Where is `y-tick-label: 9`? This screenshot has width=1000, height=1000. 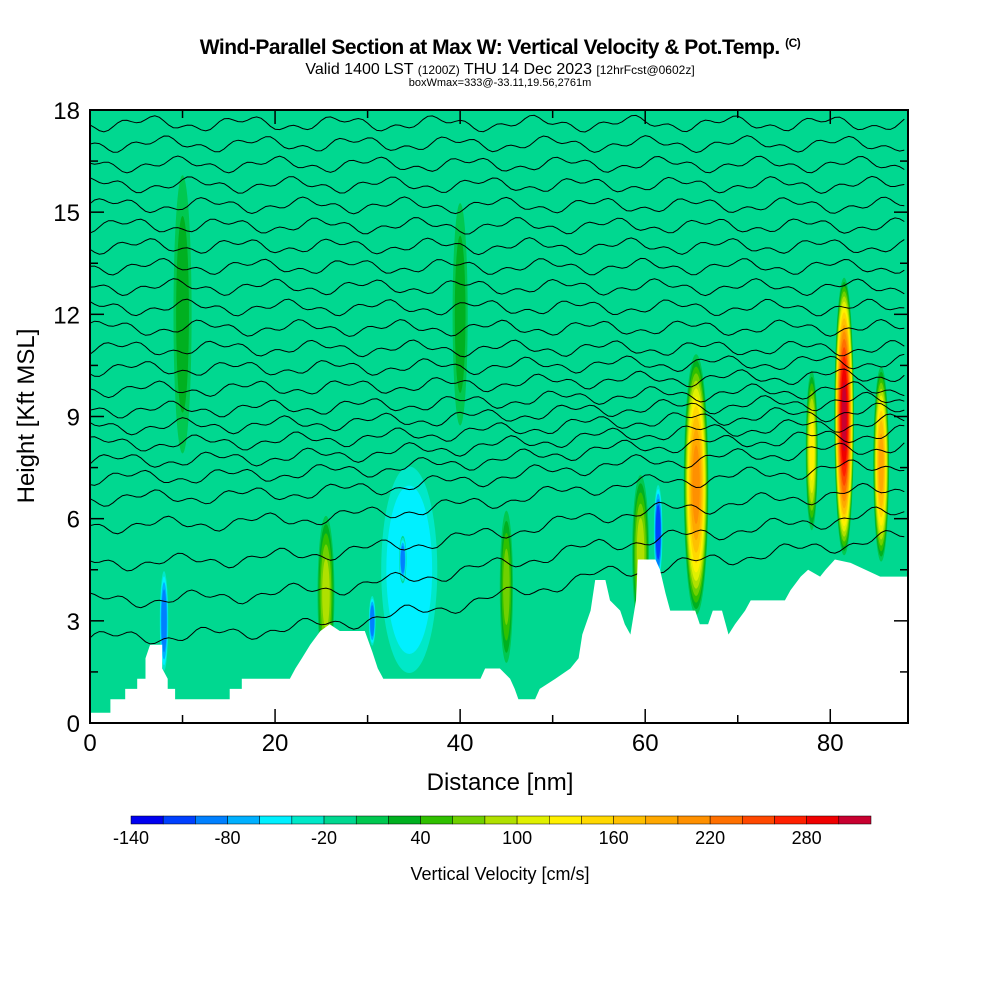 y-tick-label: 9 is located at coordinates (73, 418).